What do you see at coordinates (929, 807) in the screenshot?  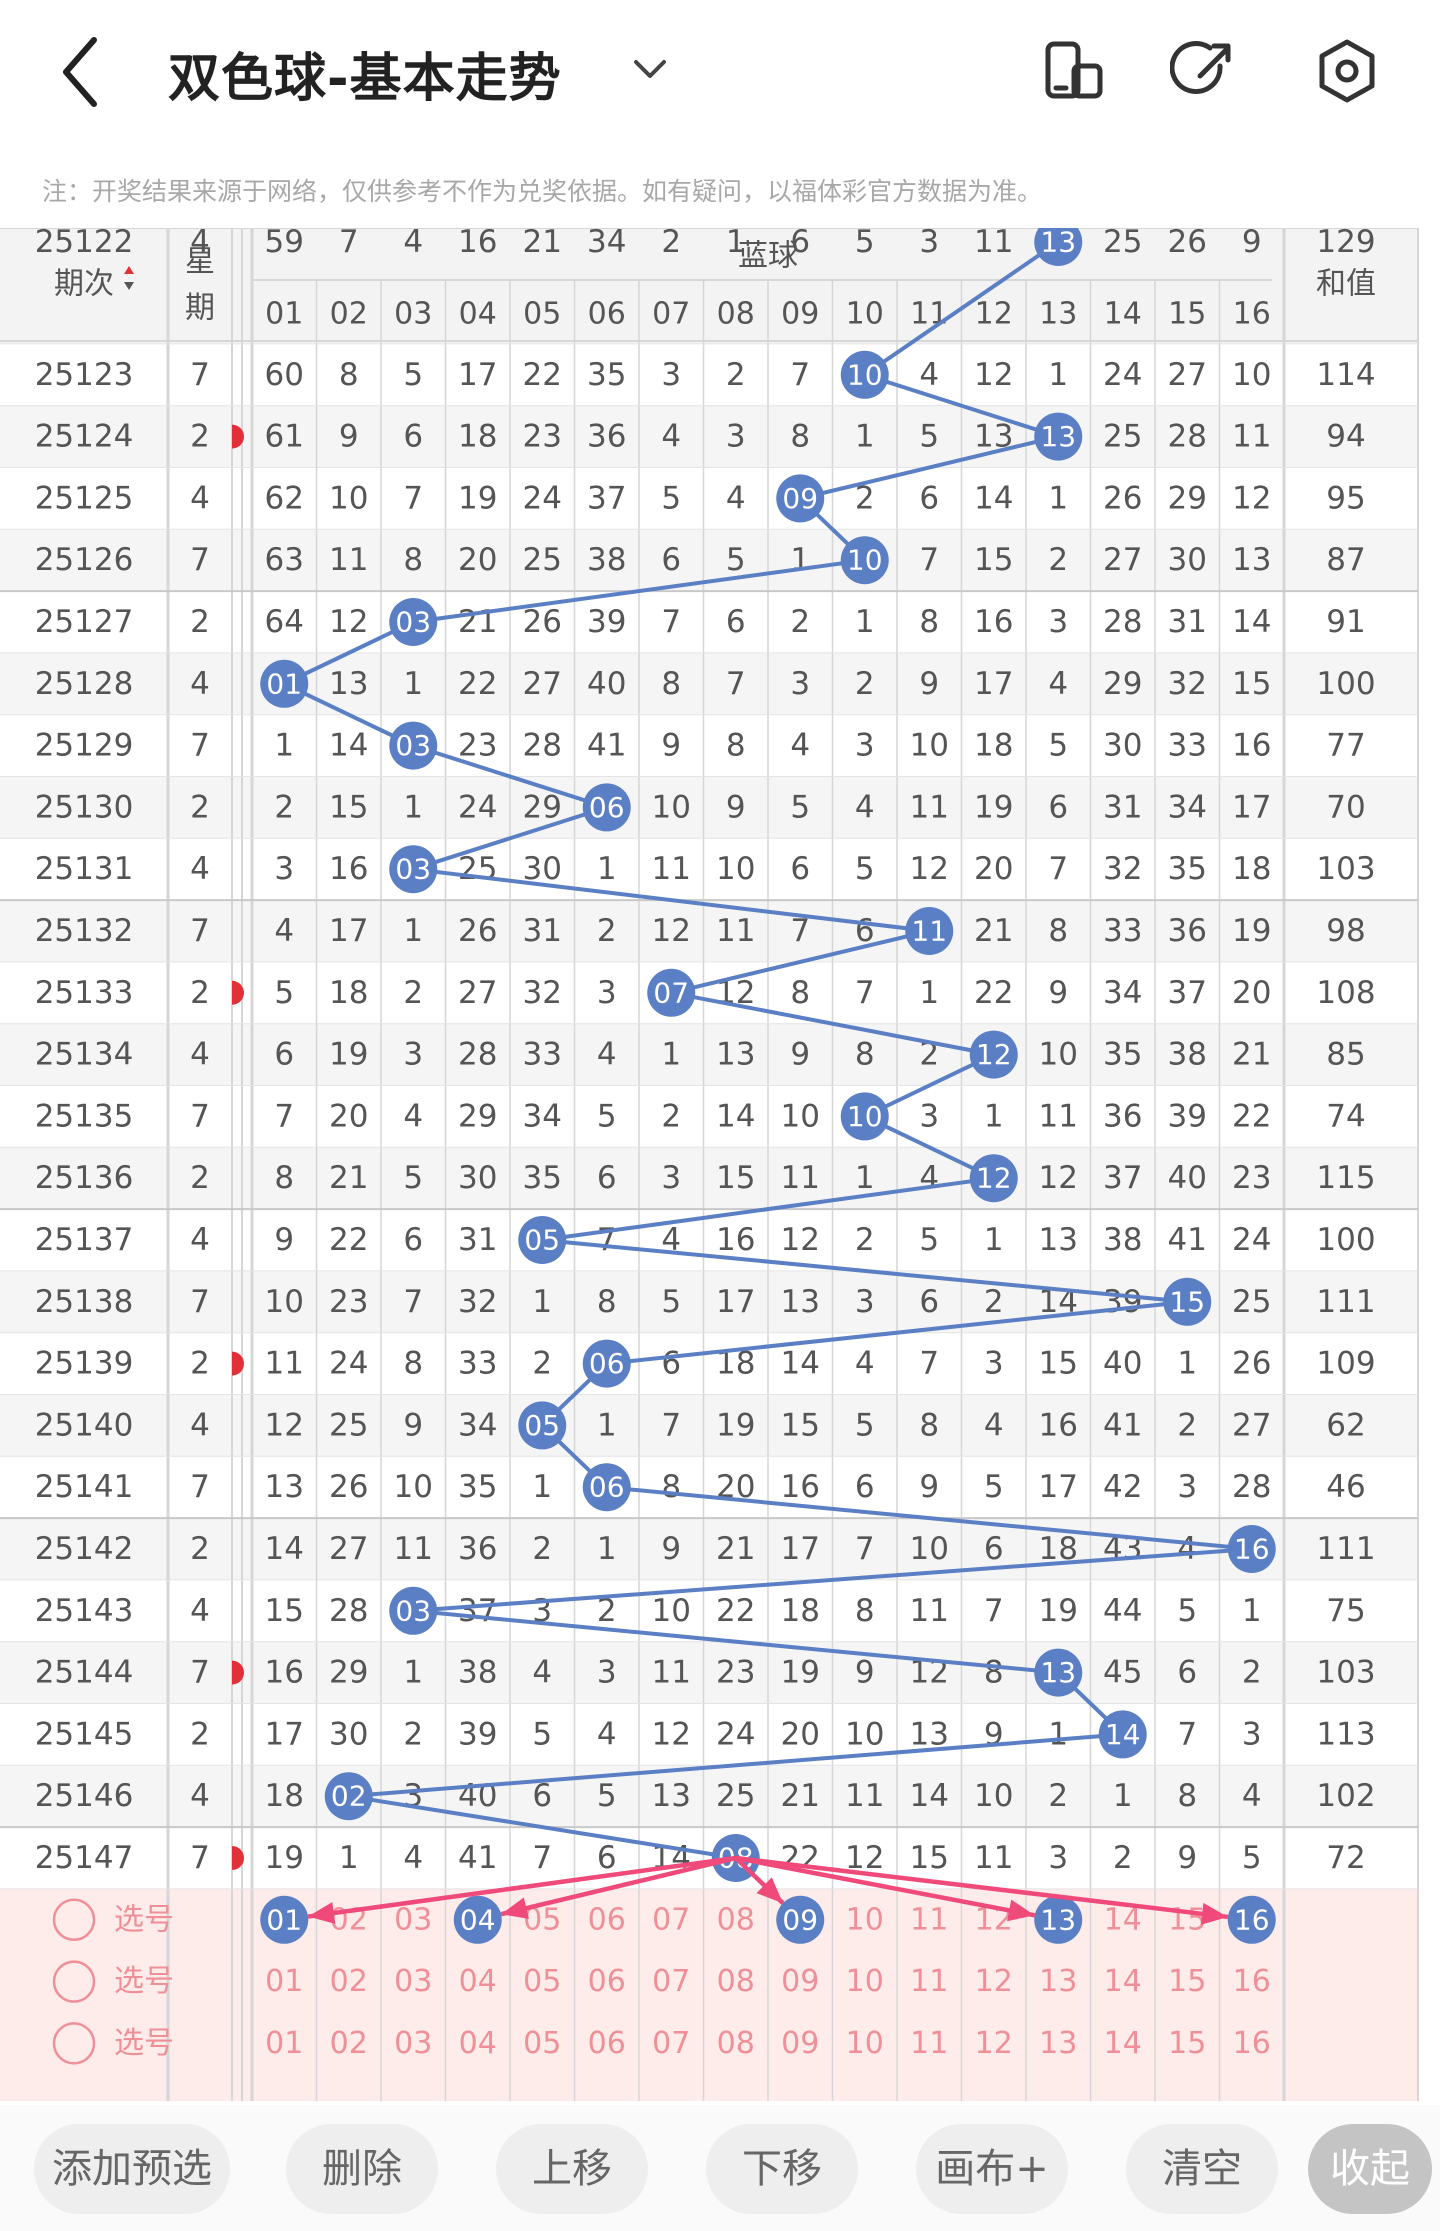 I see `table-cell: 11` at bounding box center [929, 807].